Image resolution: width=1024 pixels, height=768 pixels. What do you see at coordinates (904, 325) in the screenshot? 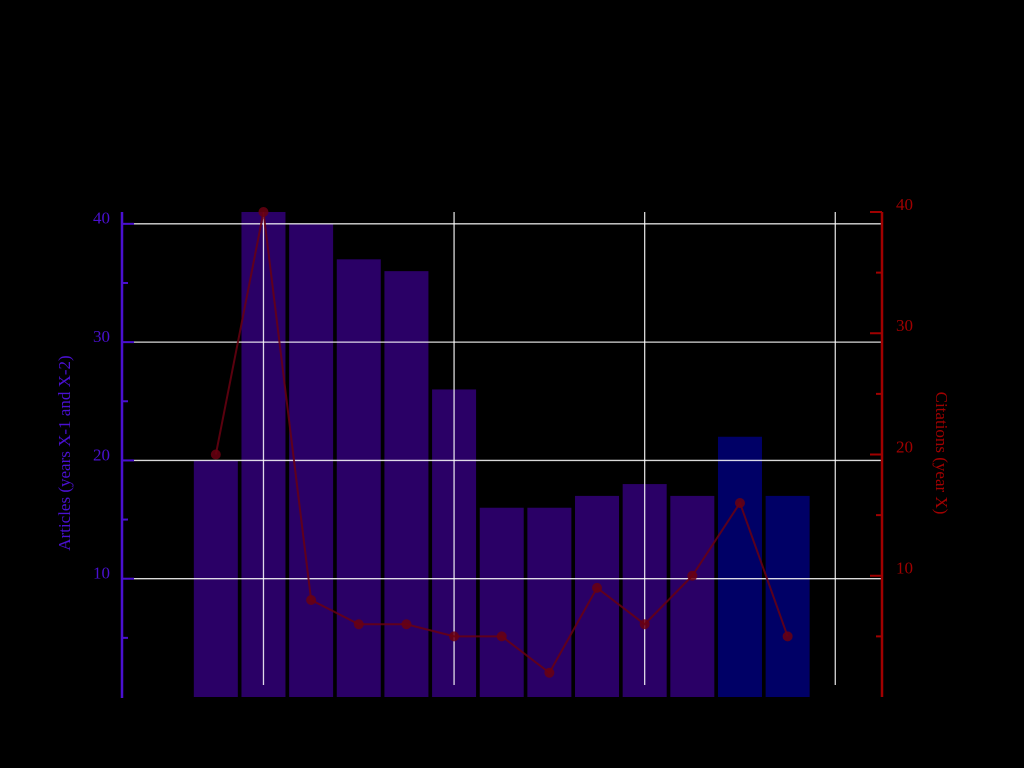
I see `y2-tick-label: 30` at bounding box center [904, 325].